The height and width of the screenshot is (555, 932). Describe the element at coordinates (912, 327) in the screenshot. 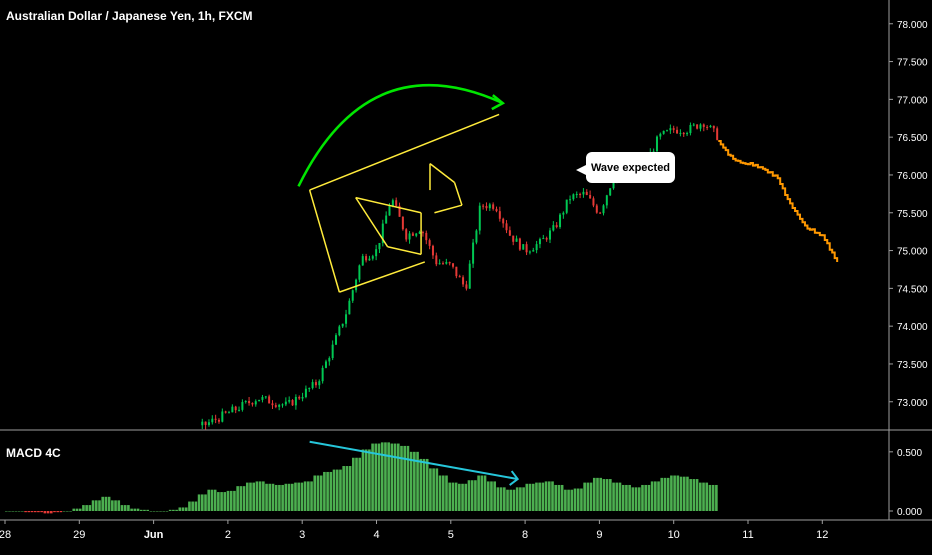

I see `price-tick-label: 74.000` at that location.